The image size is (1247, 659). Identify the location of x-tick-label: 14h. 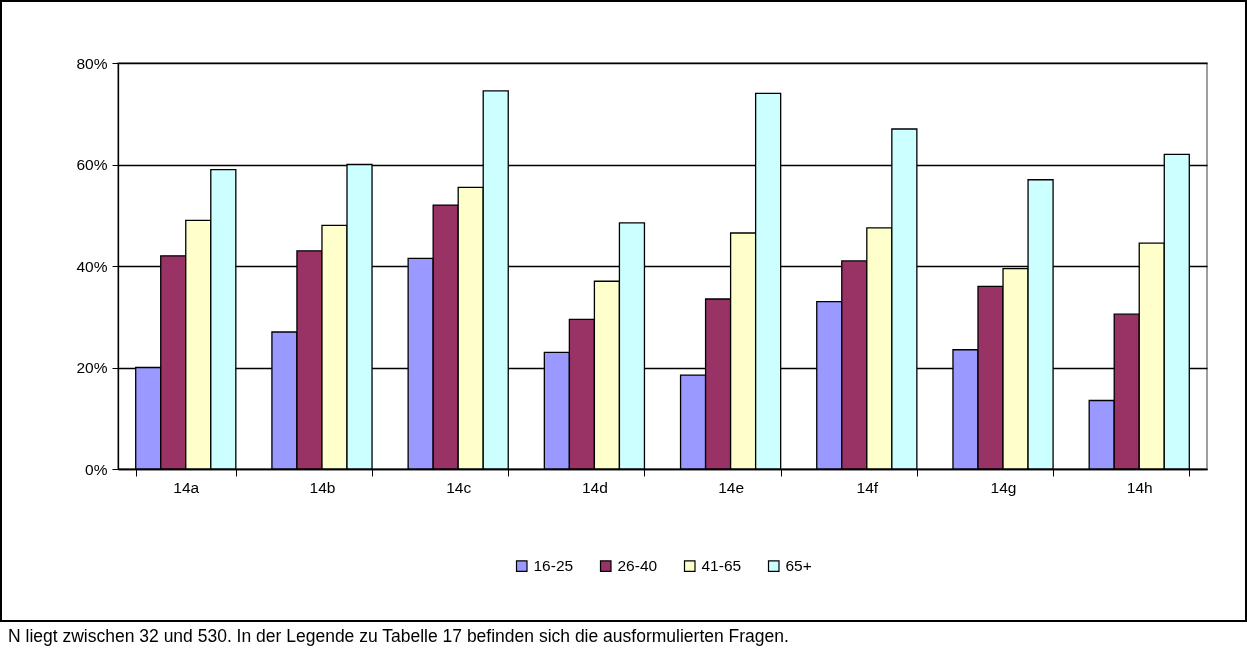
(1139, 487).